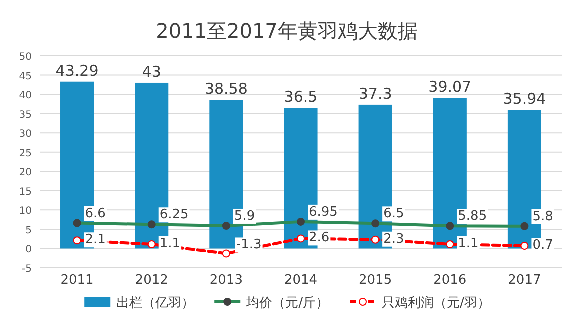  What do you see at coordinates (394, 214) in the screenshot?
I see `data-label: 6.5` at bounding box center [394, 214].